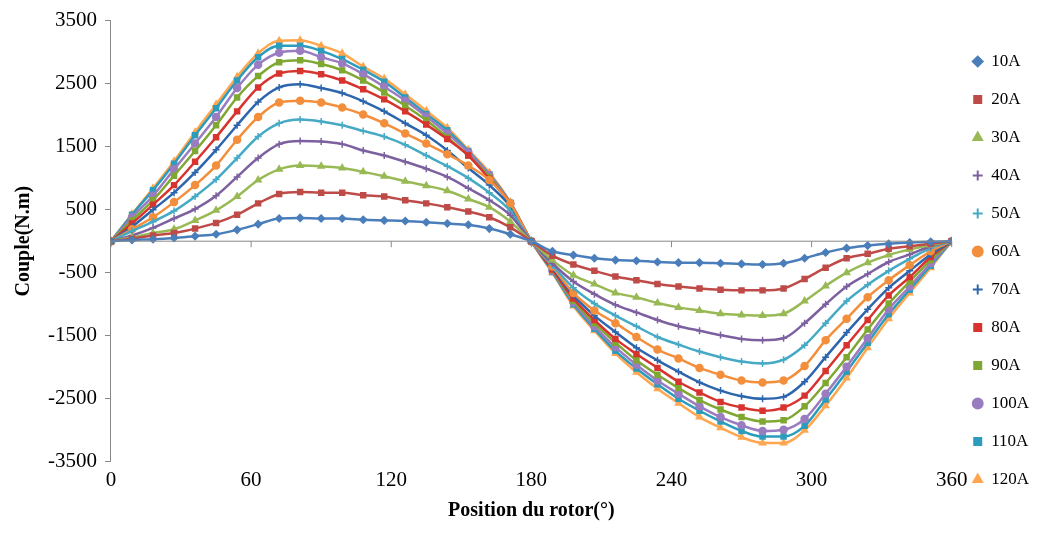 Image resolution: width=1045 pixels, height=533 pixels. What do you see at coordinates (1006, 250) in the screenshot?
I see `legend-label: 60A` at bounding box center [1006, 250].